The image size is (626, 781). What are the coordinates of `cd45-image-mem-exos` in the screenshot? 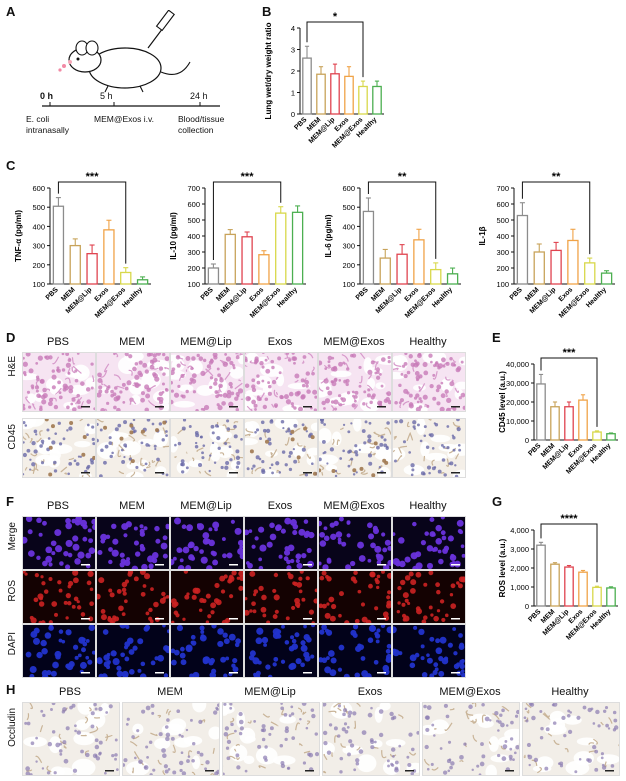 It's located at (355, 448).